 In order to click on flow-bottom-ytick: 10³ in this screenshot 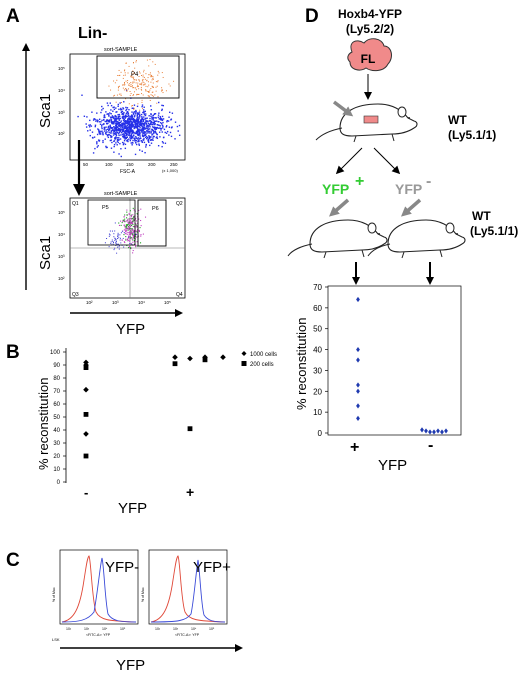, I will do `click(61, 256)`.